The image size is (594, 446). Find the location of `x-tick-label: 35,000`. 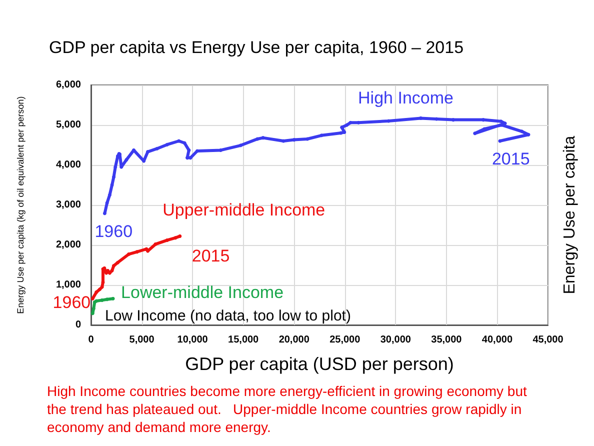

x-tick-label: 35,000 is located at coordinates (446, 340).